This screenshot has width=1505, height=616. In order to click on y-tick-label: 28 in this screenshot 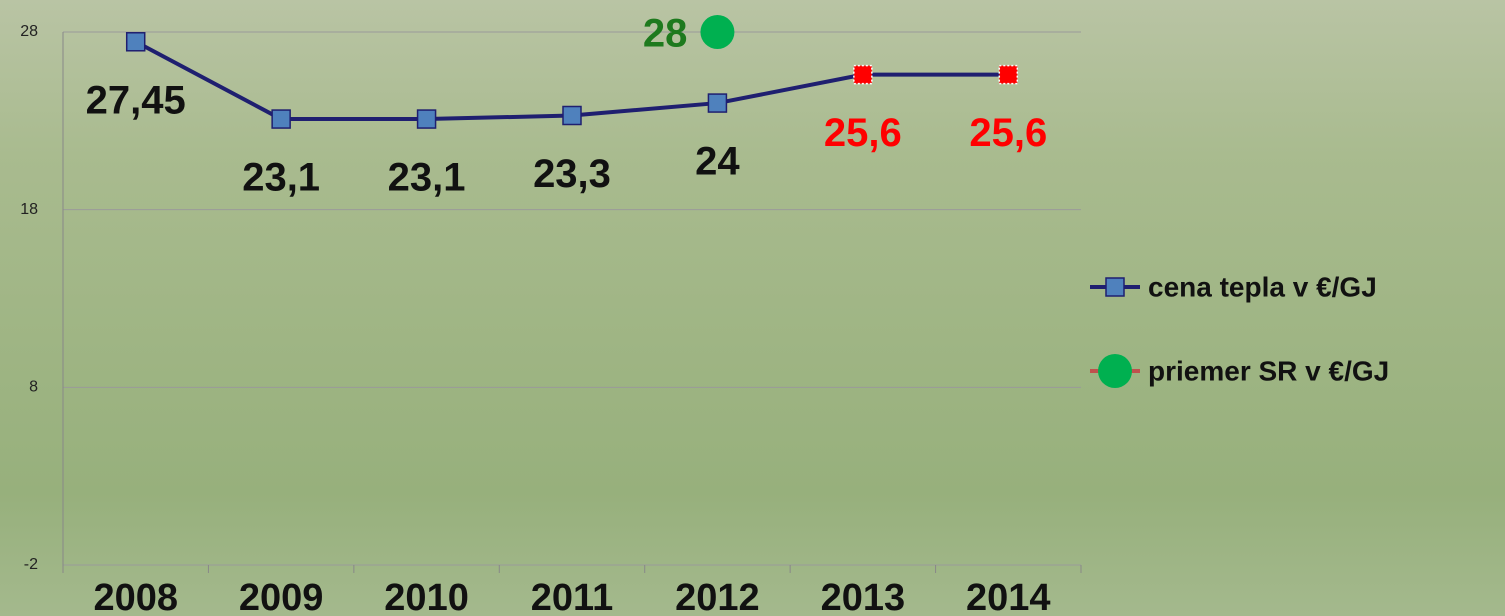, I will do `click(29, 31)`.